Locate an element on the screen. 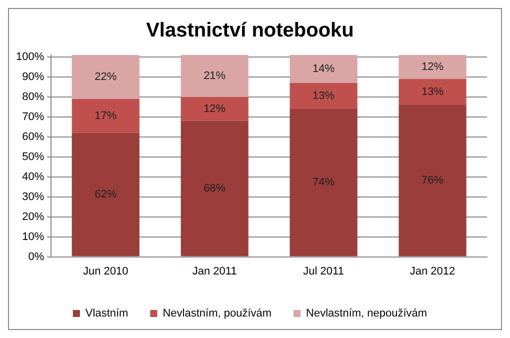  data-label: 68% is located at coordinates (215, 188).